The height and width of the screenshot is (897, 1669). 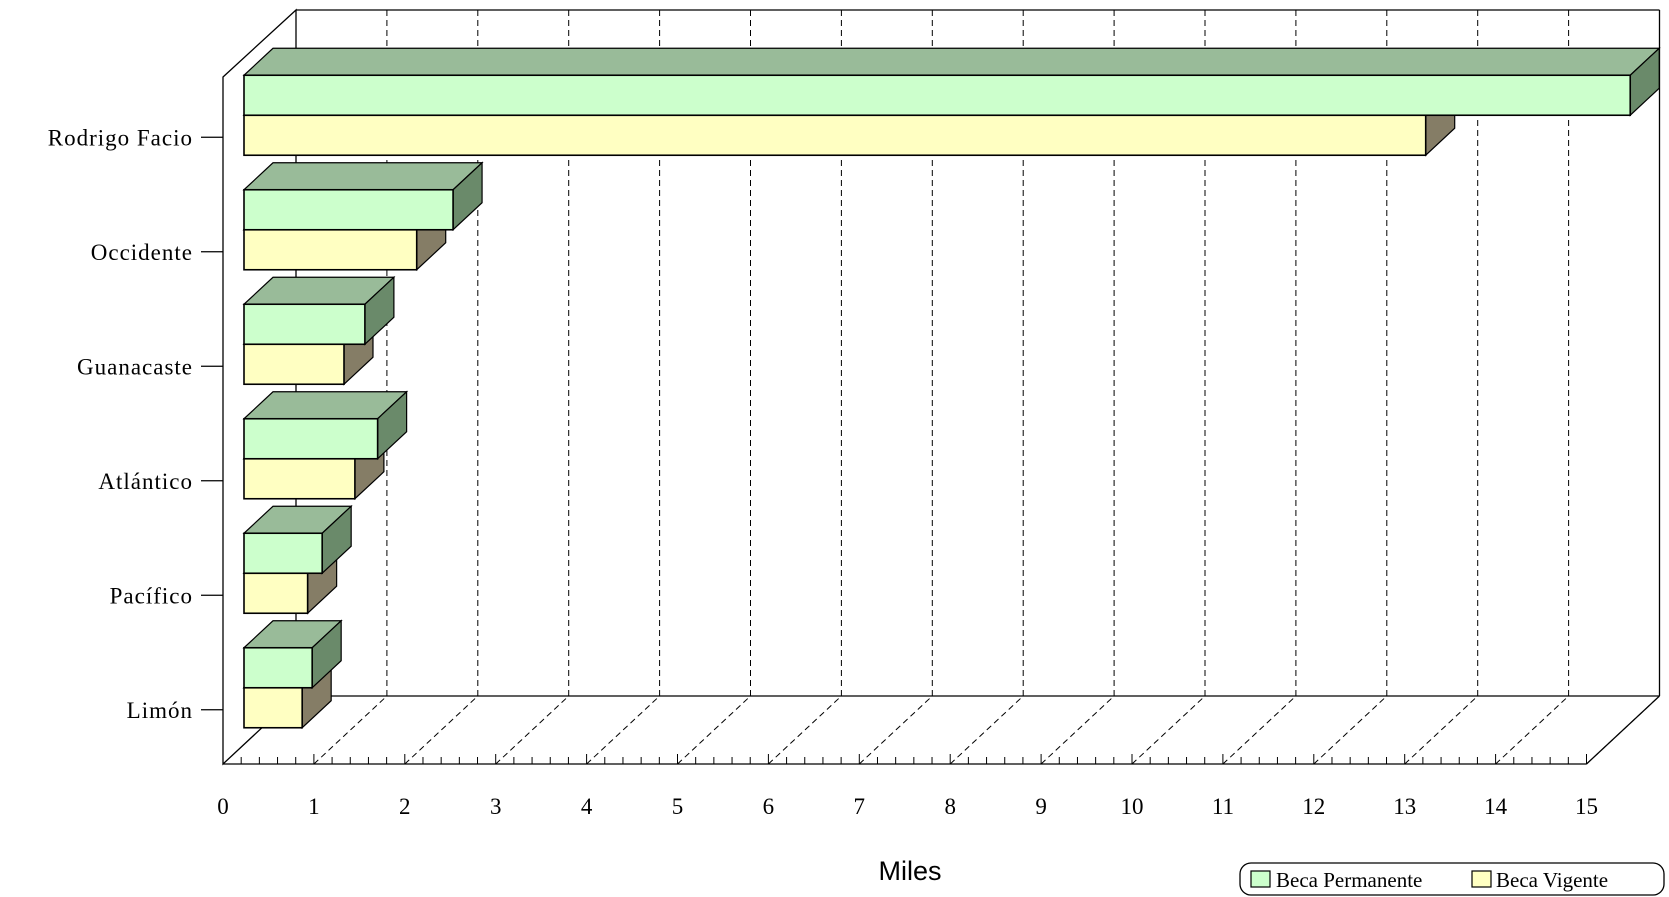 I want to click on bar-vigente-rodrigo-facio-front, so click(x=835, y=135).